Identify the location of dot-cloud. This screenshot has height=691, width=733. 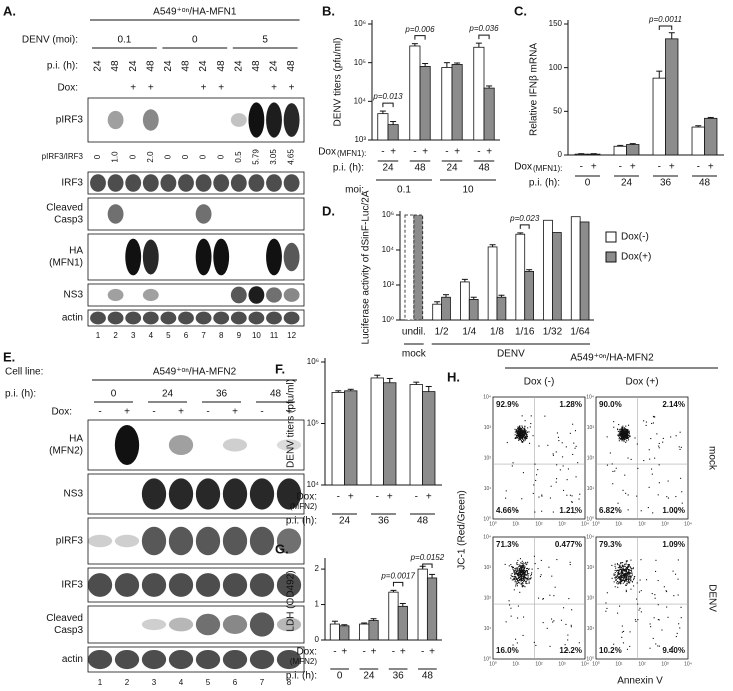
(644, 464).